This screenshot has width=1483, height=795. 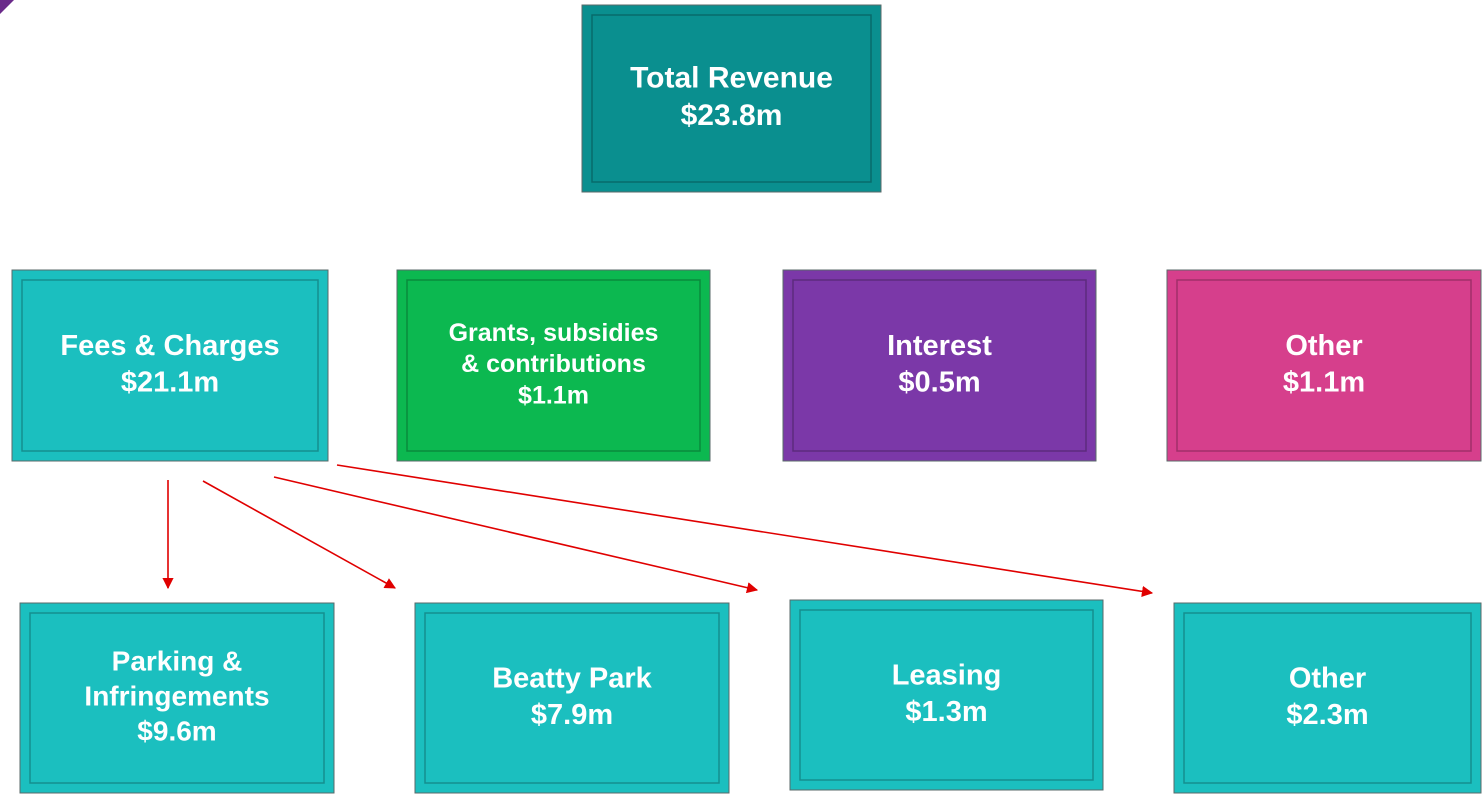 I want to click on node-label: Leasing, so click(x=947, y=676).